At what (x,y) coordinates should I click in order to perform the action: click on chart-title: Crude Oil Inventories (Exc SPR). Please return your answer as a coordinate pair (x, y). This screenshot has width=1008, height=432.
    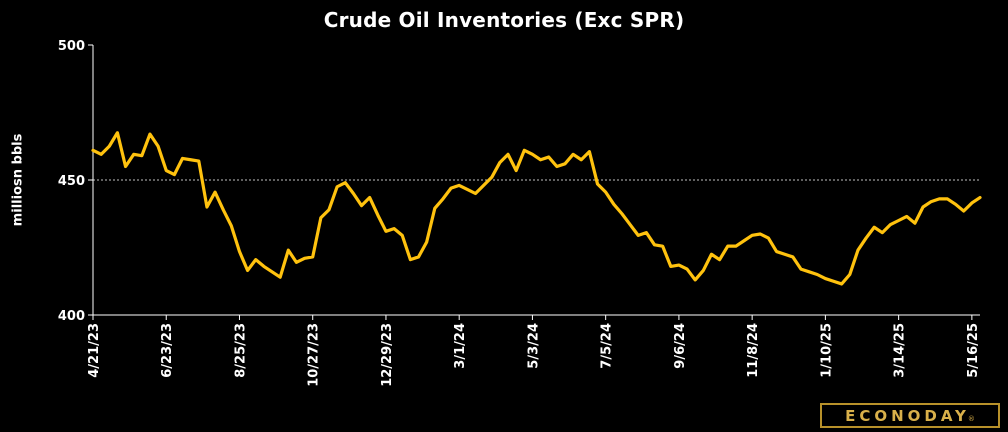
    Looking at the image, I should click on (504, 20).